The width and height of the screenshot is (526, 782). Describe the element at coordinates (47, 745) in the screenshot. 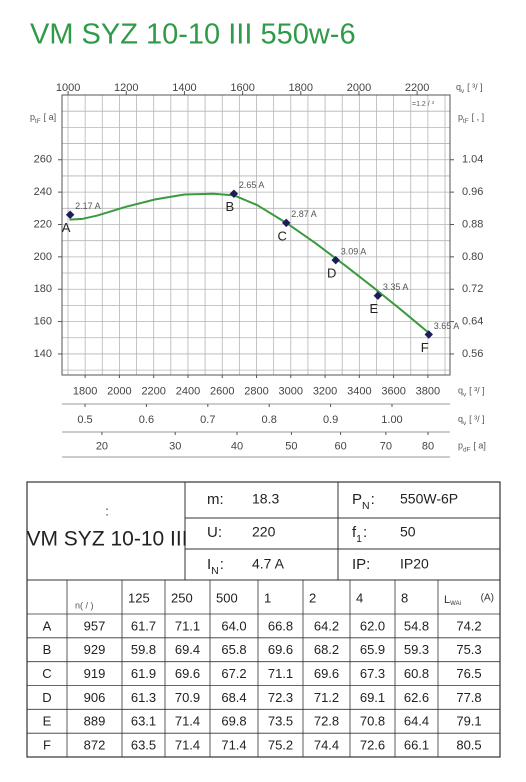

I see `table-cell: F` at that location.